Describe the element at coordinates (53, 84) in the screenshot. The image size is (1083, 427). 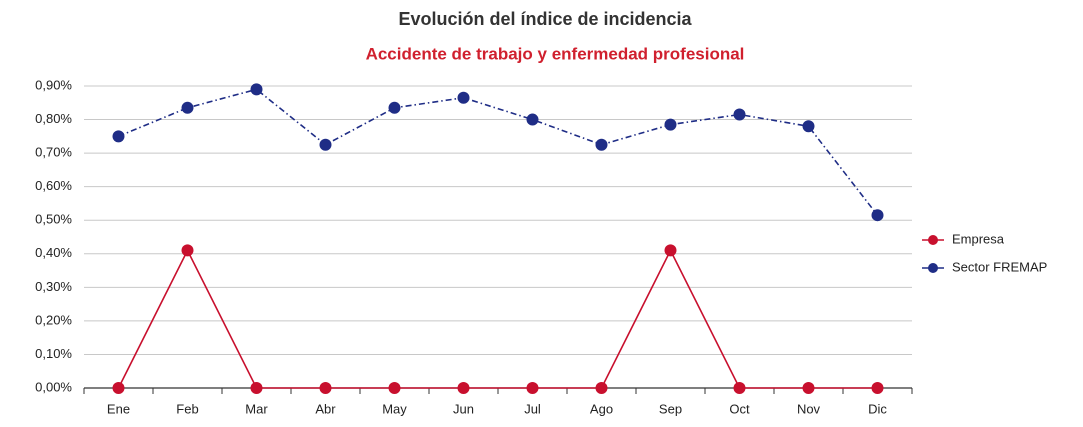
I see `y-tick-label: 0,90%` at that location.